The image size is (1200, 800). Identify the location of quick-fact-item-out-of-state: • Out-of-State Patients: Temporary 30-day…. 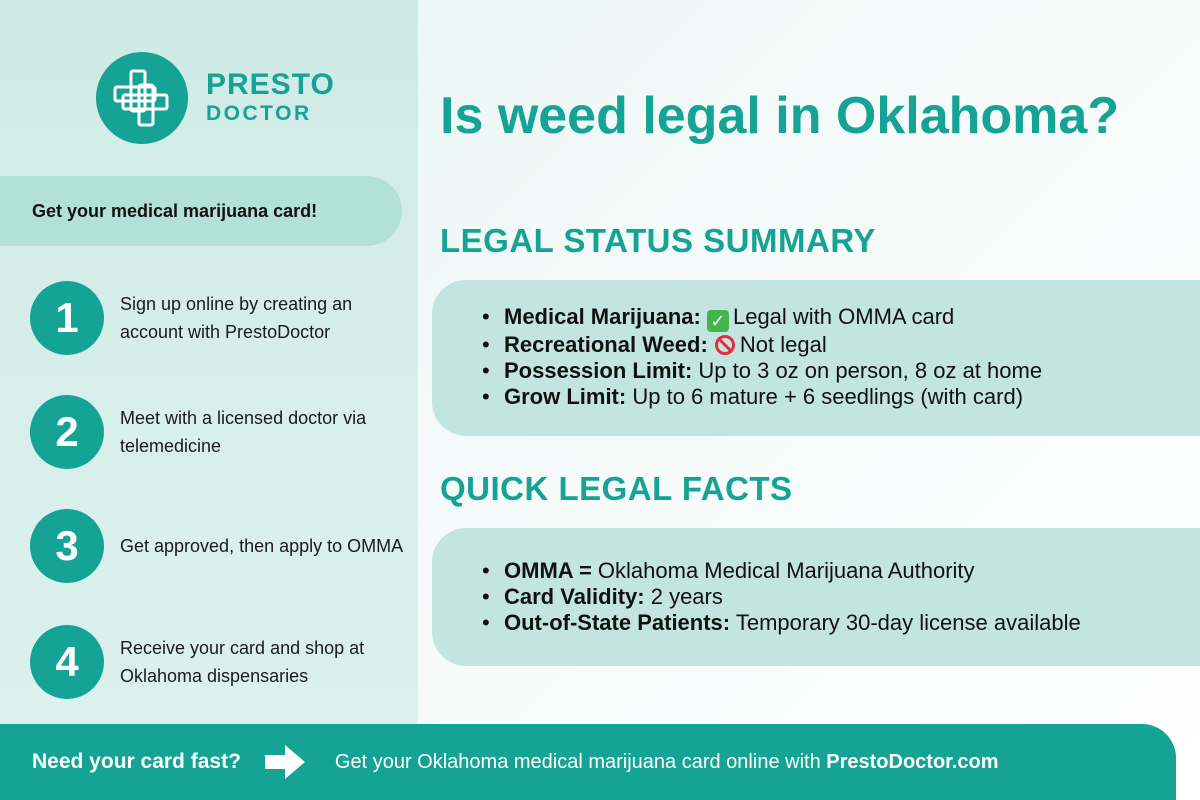
(841, 623).